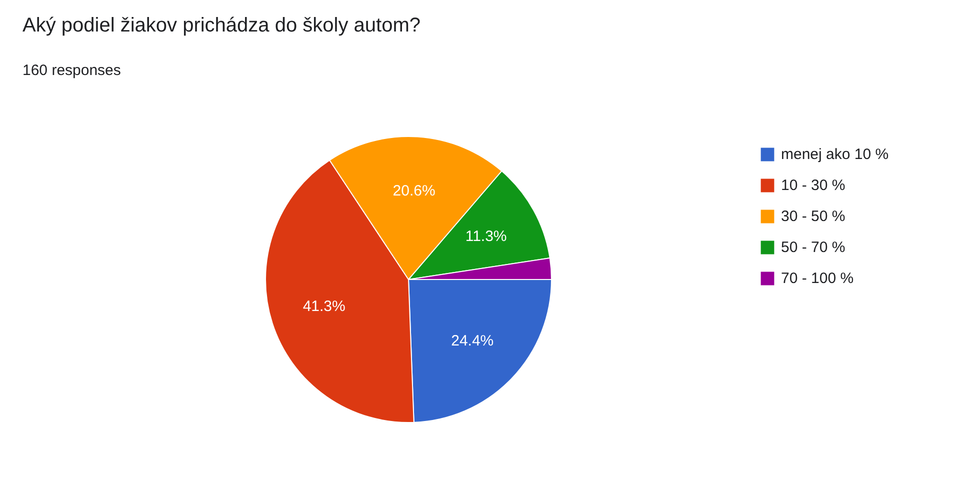 The image size is (971, 477). Describe the element at coordinates (414, 191) in the screenshot. I see `data-label: 20.6%` at that location.